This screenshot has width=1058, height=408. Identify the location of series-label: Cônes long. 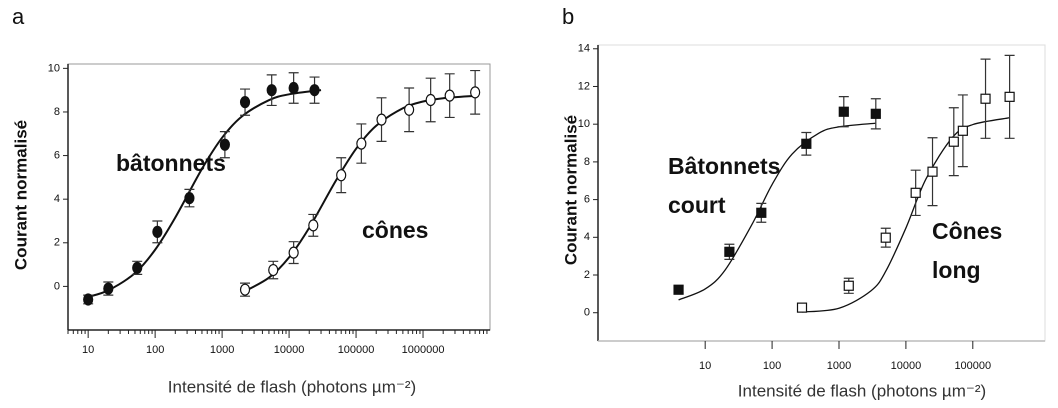
(967, 250).